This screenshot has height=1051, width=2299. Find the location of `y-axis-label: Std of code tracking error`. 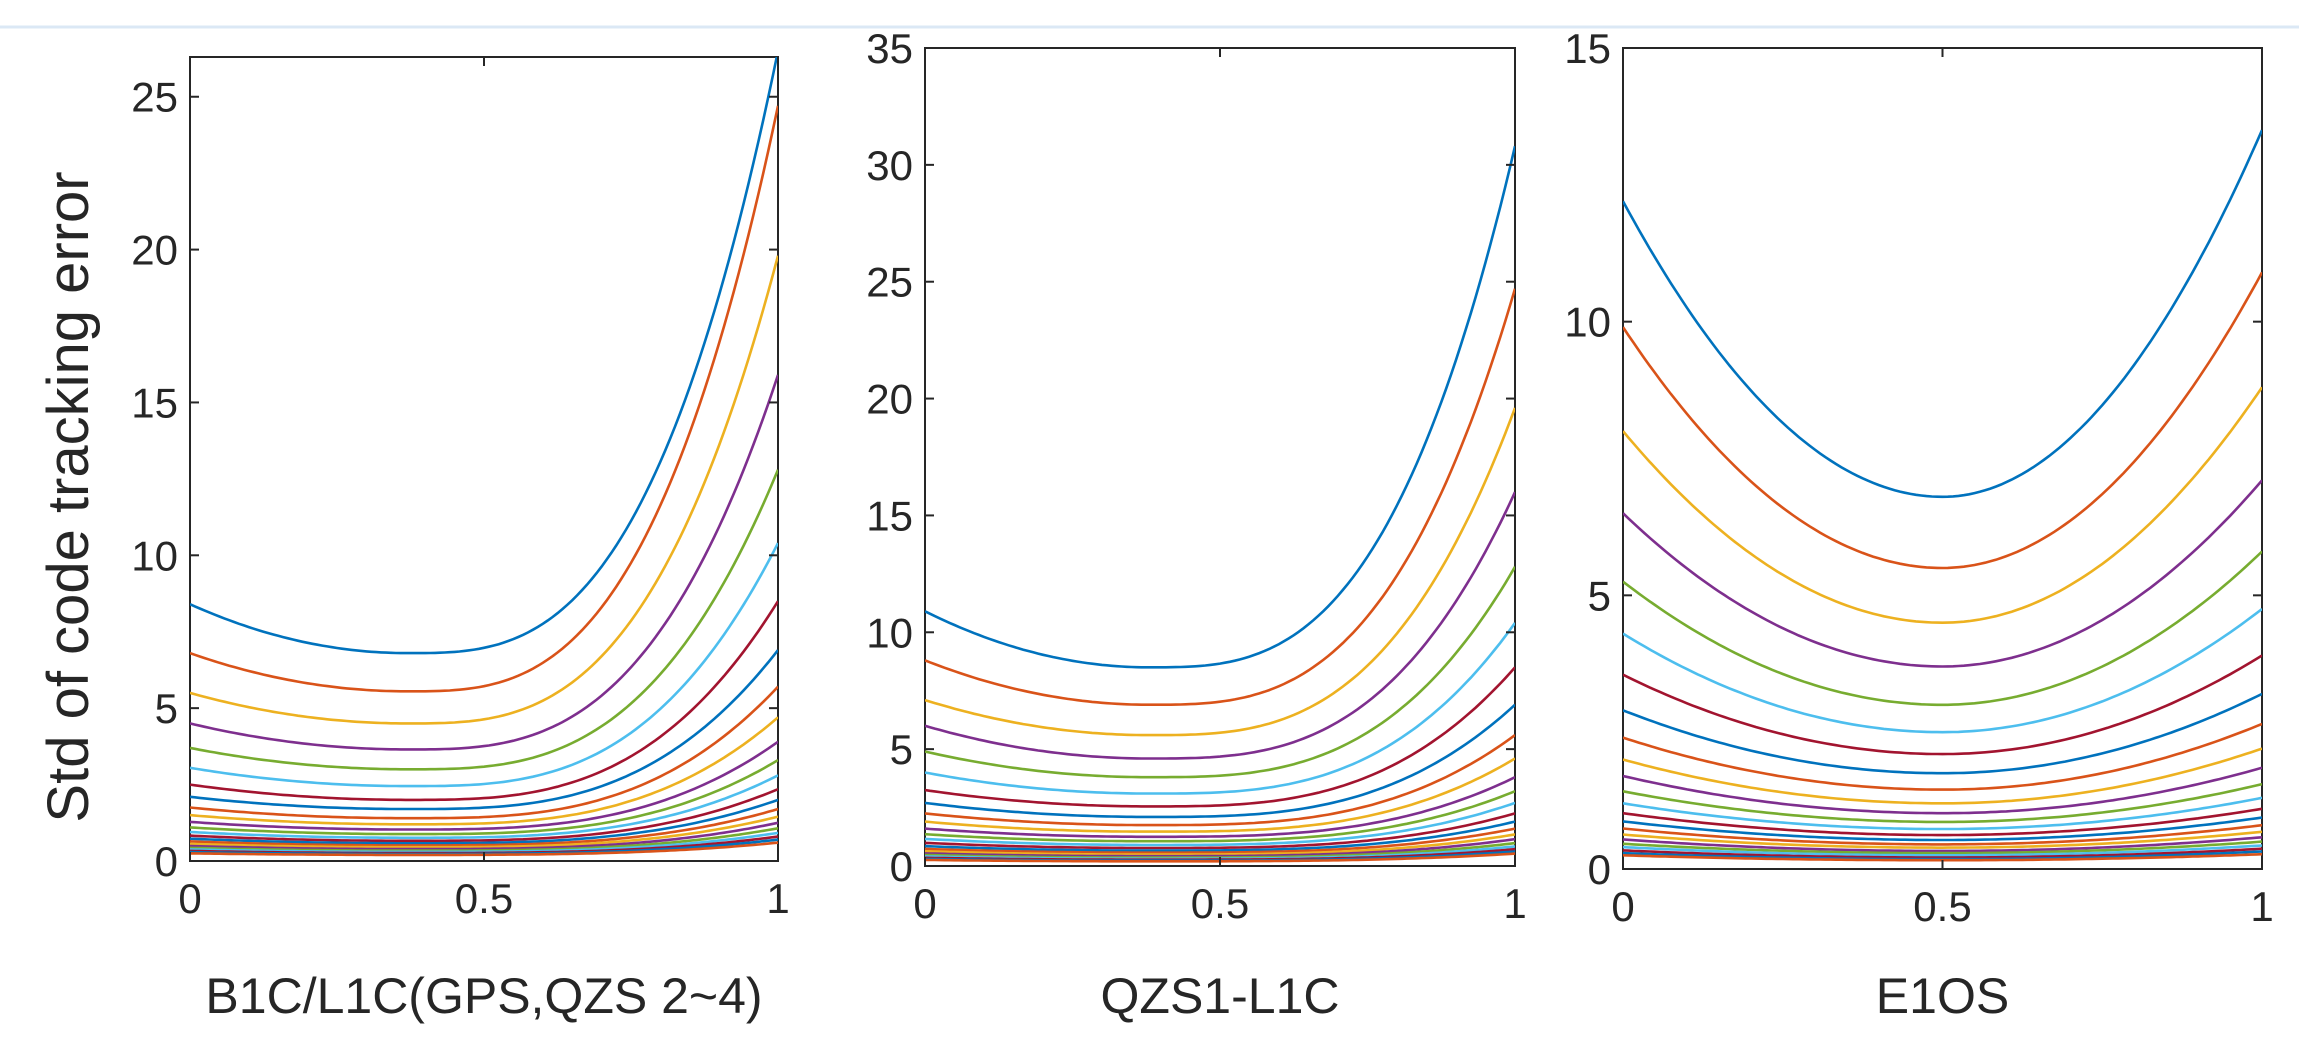

y-axis-label: Std of code tracking error is located at coordinates (68, 496).